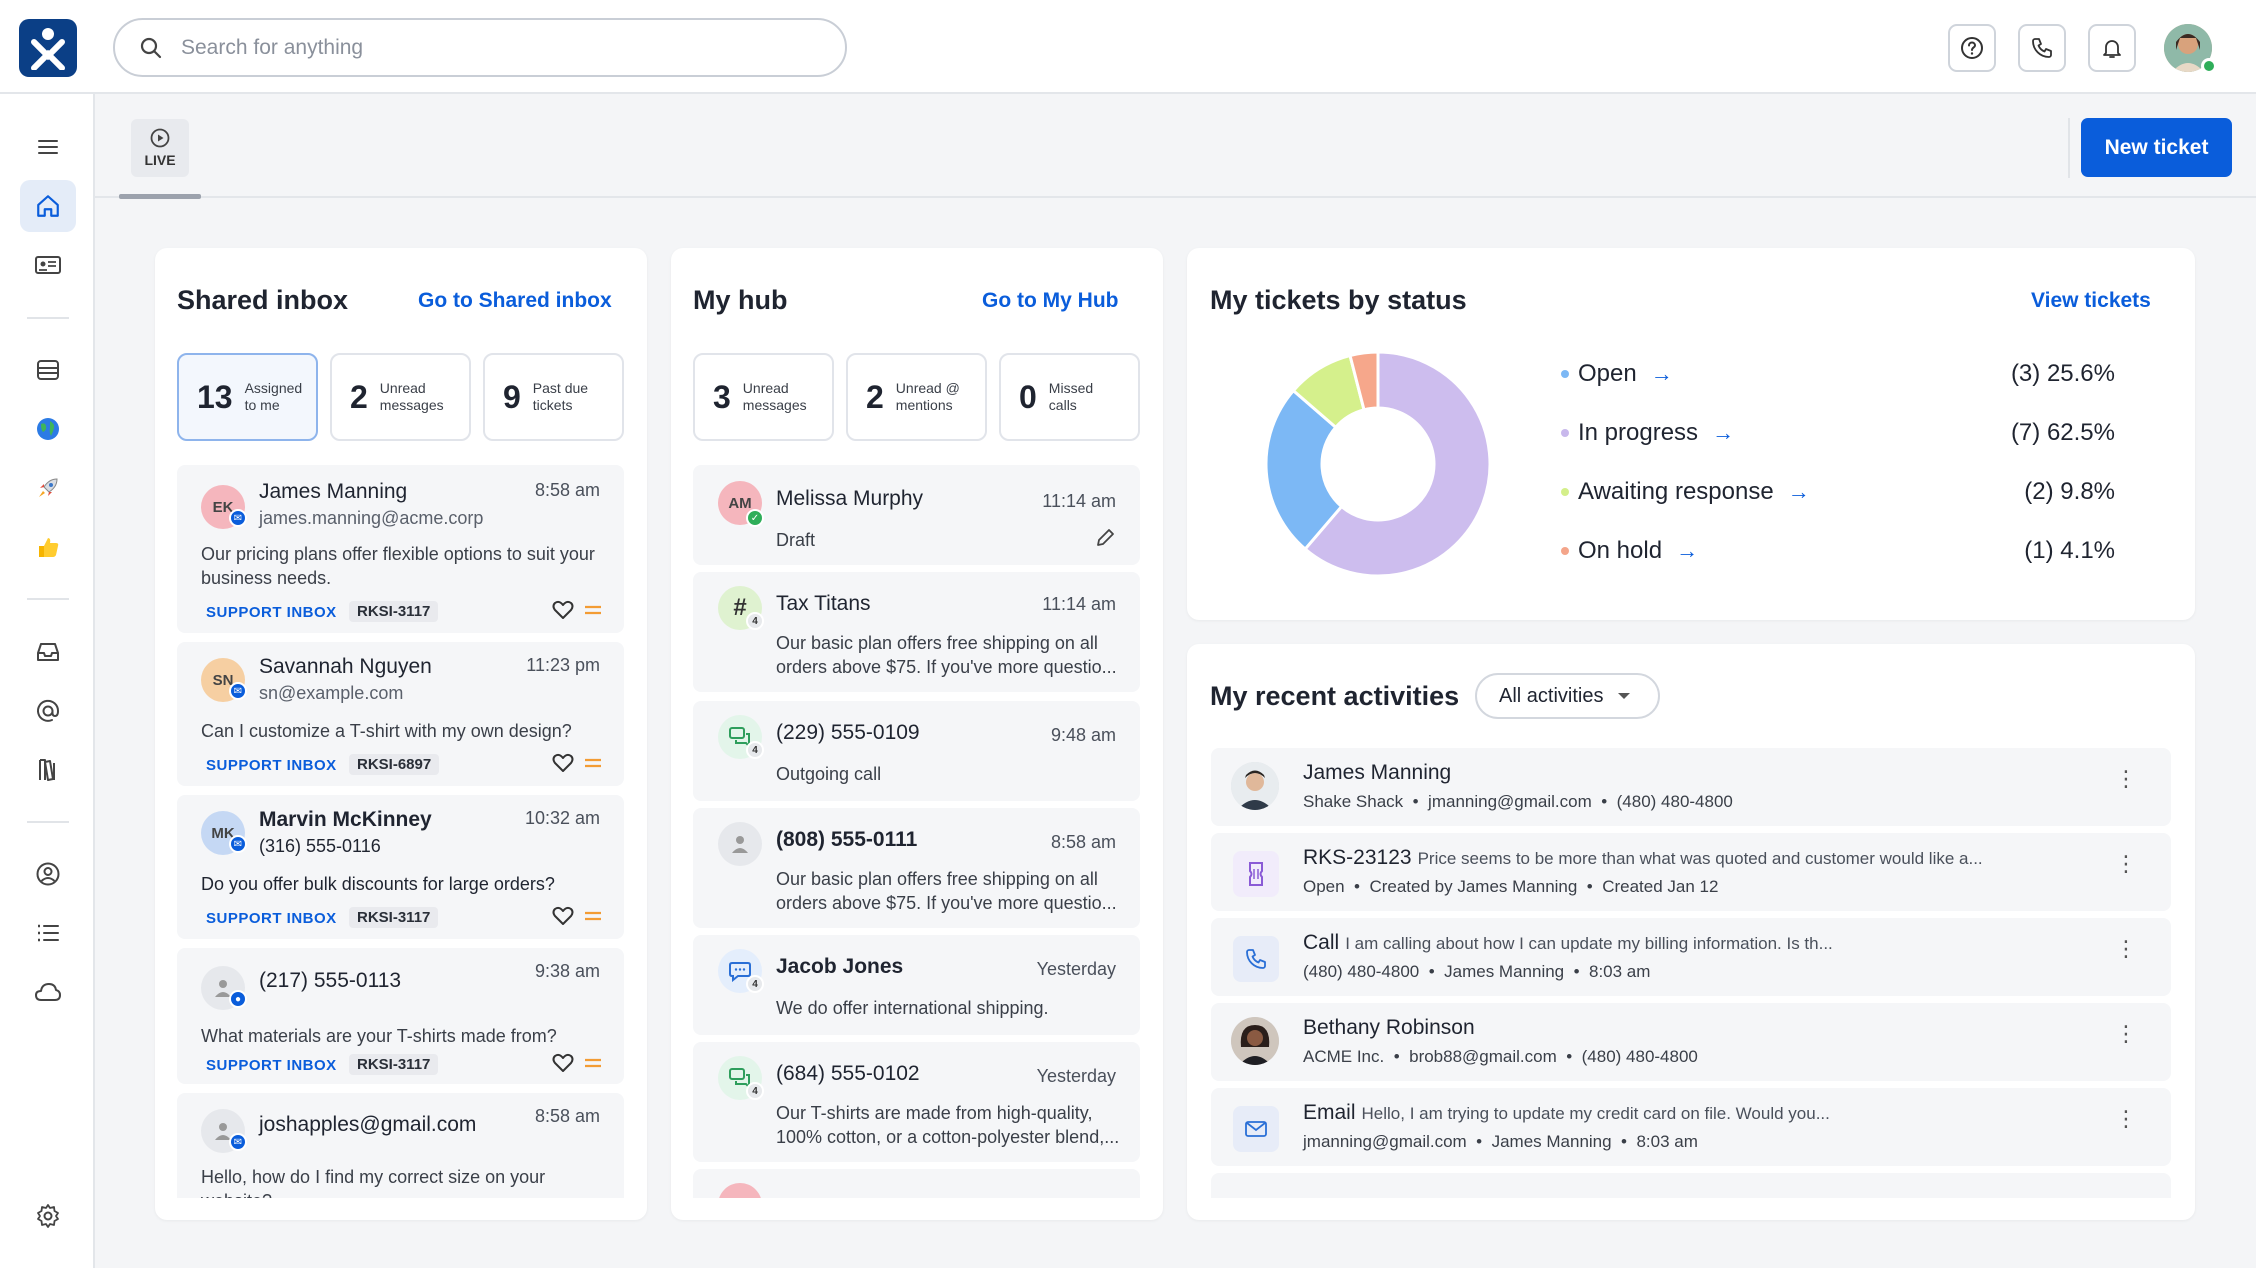  Describe the element at coordinates (1620, 550) in the screenshot. I see `legend-label: On hold` at that location.